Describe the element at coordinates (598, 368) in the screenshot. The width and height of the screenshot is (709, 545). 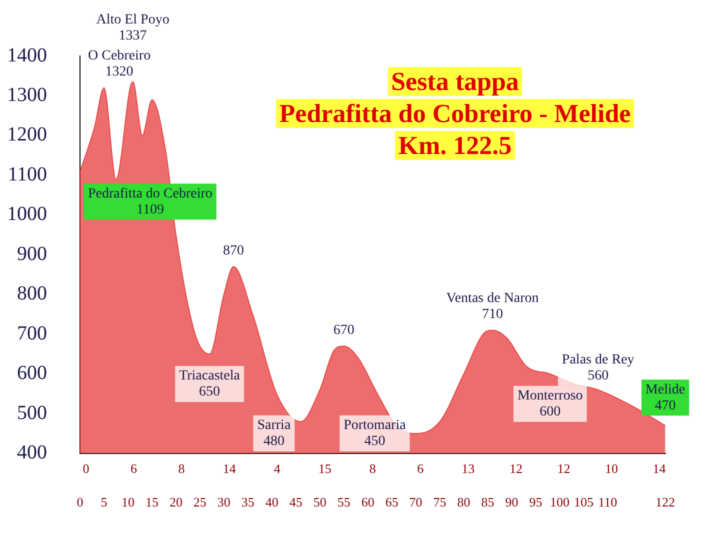
I see `annotation: Palas de Rey 560` at that location.